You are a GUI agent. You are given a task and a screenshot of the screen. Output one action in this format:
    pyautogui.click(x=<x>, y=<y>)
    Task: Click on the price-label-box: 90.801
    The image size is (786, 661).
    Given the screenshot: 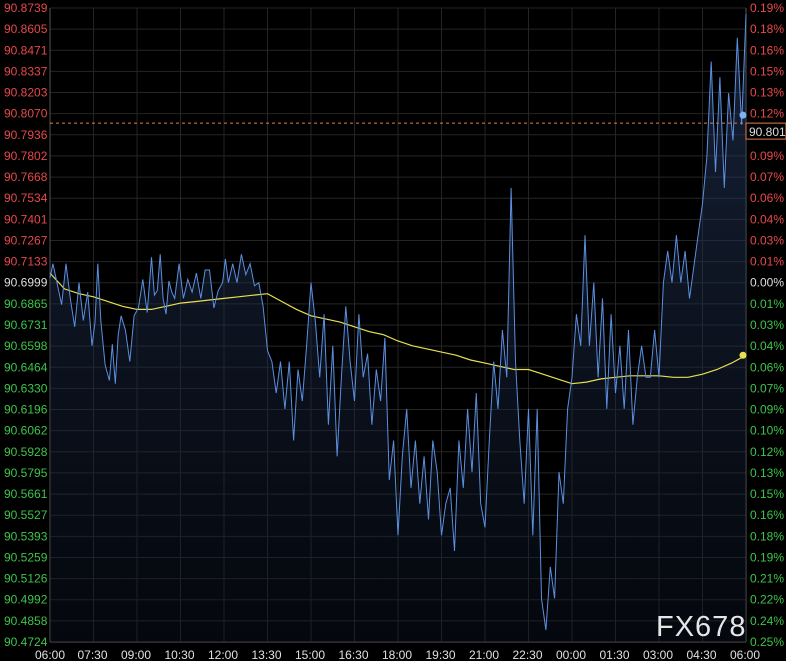 What is the action you would take?
    pyautogui.click(x=765, y=131)
    